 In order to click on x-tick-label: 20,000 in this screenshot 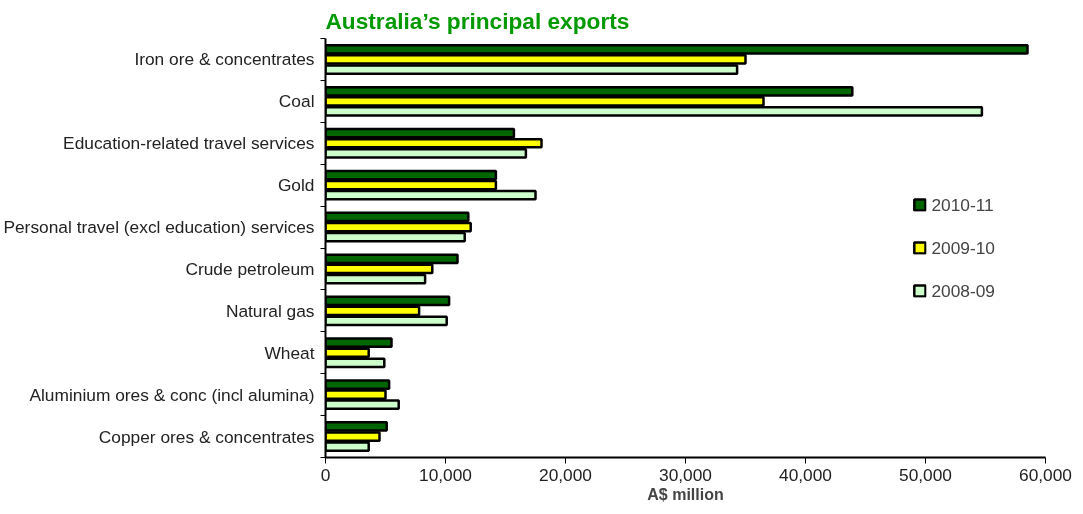, I will do `click(565, 474)`.